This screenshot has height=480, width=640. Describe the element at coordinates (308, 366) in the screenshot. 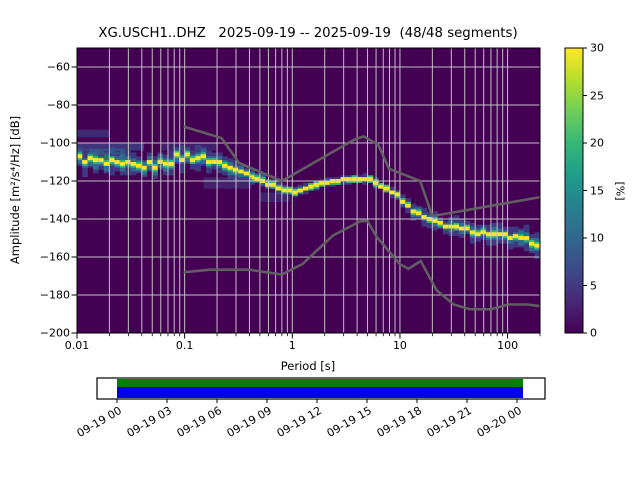

I see `x-axis-label: Period [s]` at that location.